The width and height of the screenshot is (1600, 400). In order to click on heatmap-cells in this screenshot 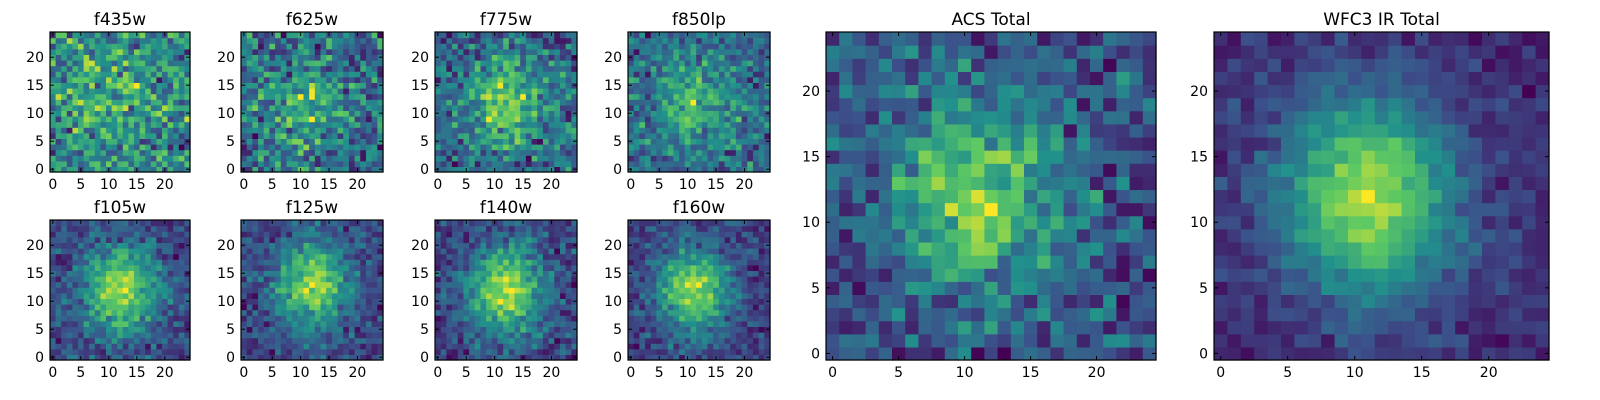, I will do `click(699, 102)`.